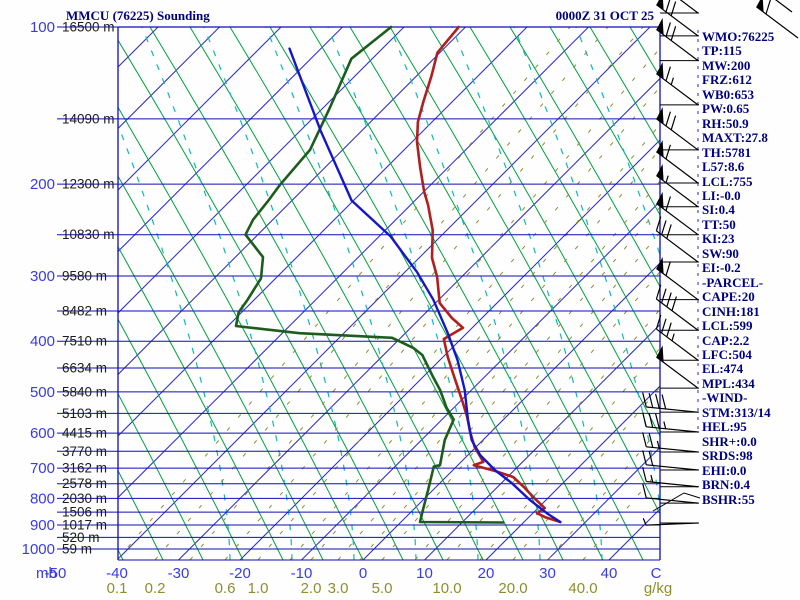 The width and height of the screenshot is (800, 600). I want to click on svg-text: 1000, so click(38, 549).